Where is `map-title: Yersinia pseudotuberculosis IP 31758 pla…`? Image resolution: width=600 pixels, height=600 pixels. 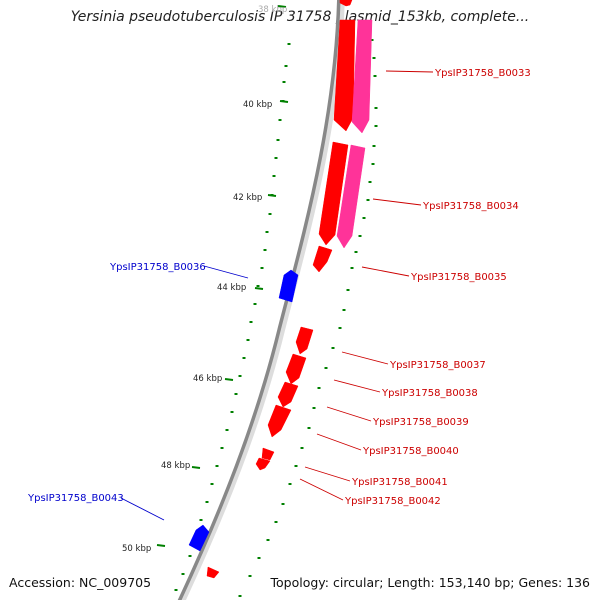 map-title: Yersinia pseudotuberculosis IP 31758 pla… is located at coordinates (300, 17).